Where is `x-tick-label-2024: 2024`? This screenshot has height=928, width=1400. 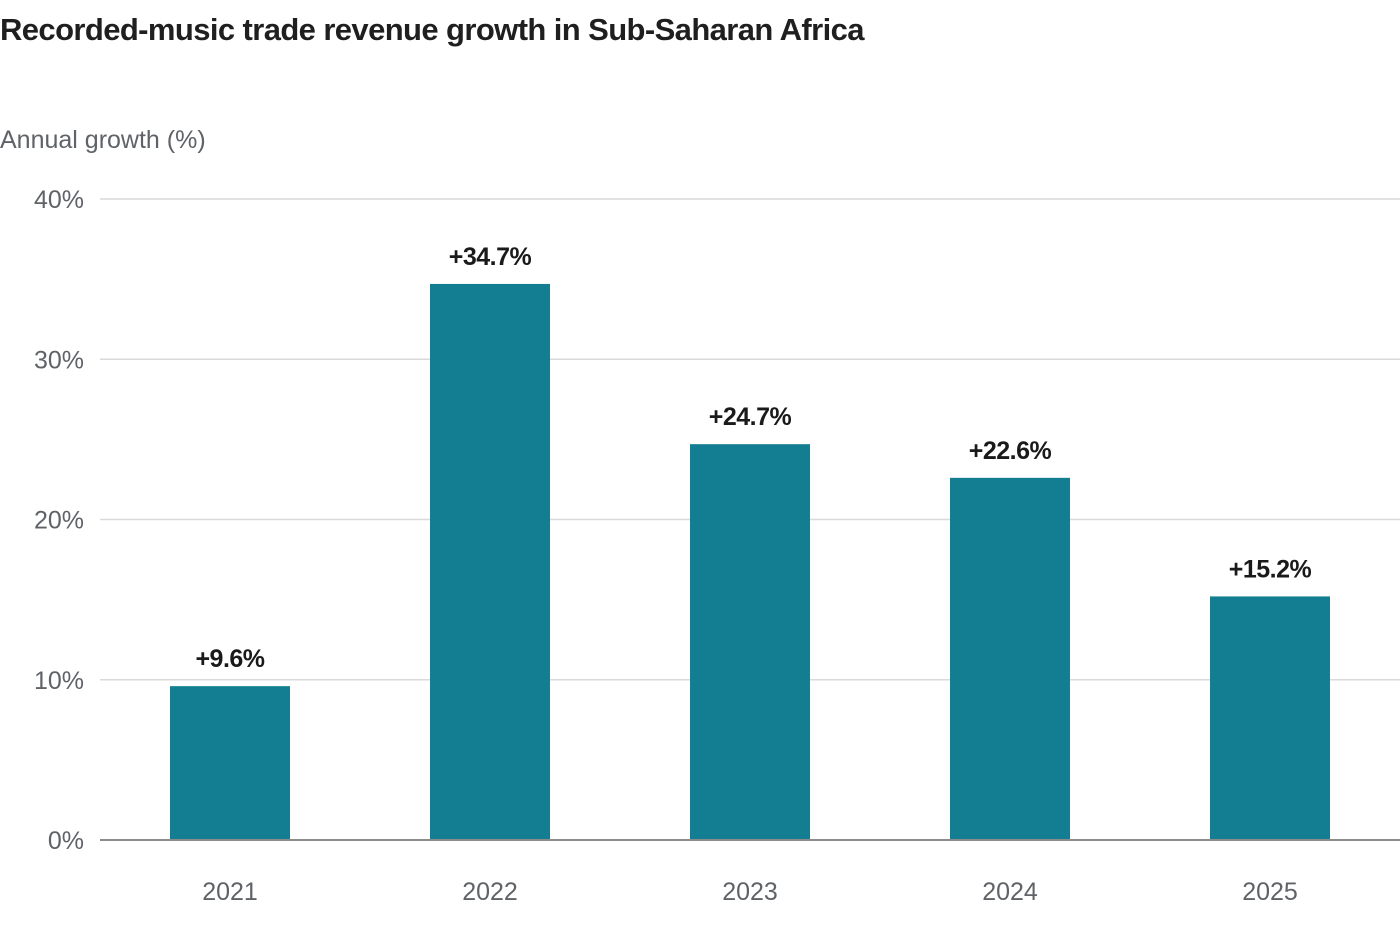
x-tick-label-2024: 2024 is located at coordinates (1010, 892).